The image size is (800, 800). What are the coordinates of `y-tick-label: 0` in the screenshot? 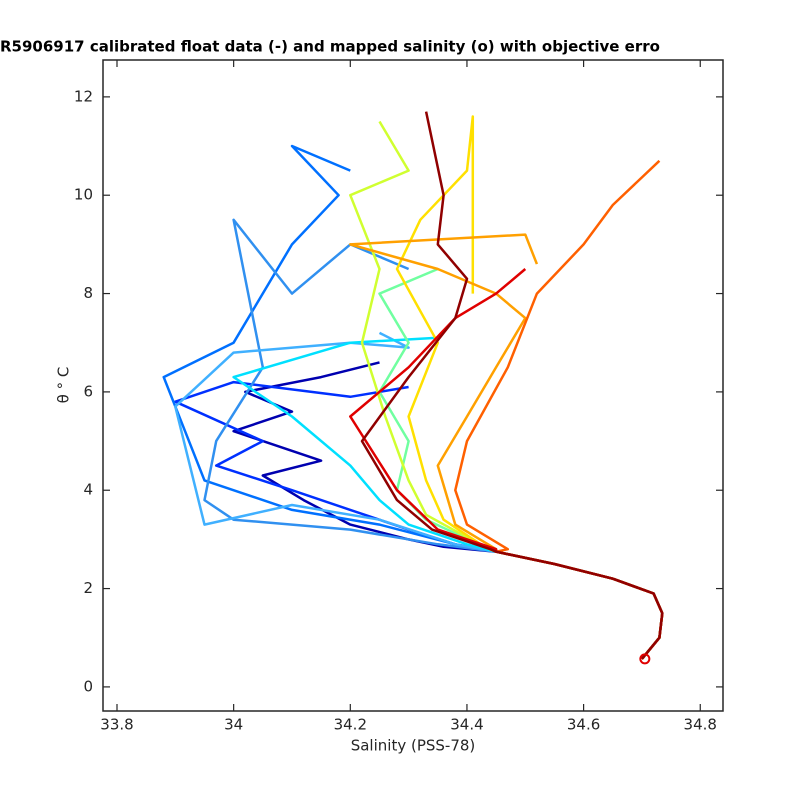 It's located at (88, 686).